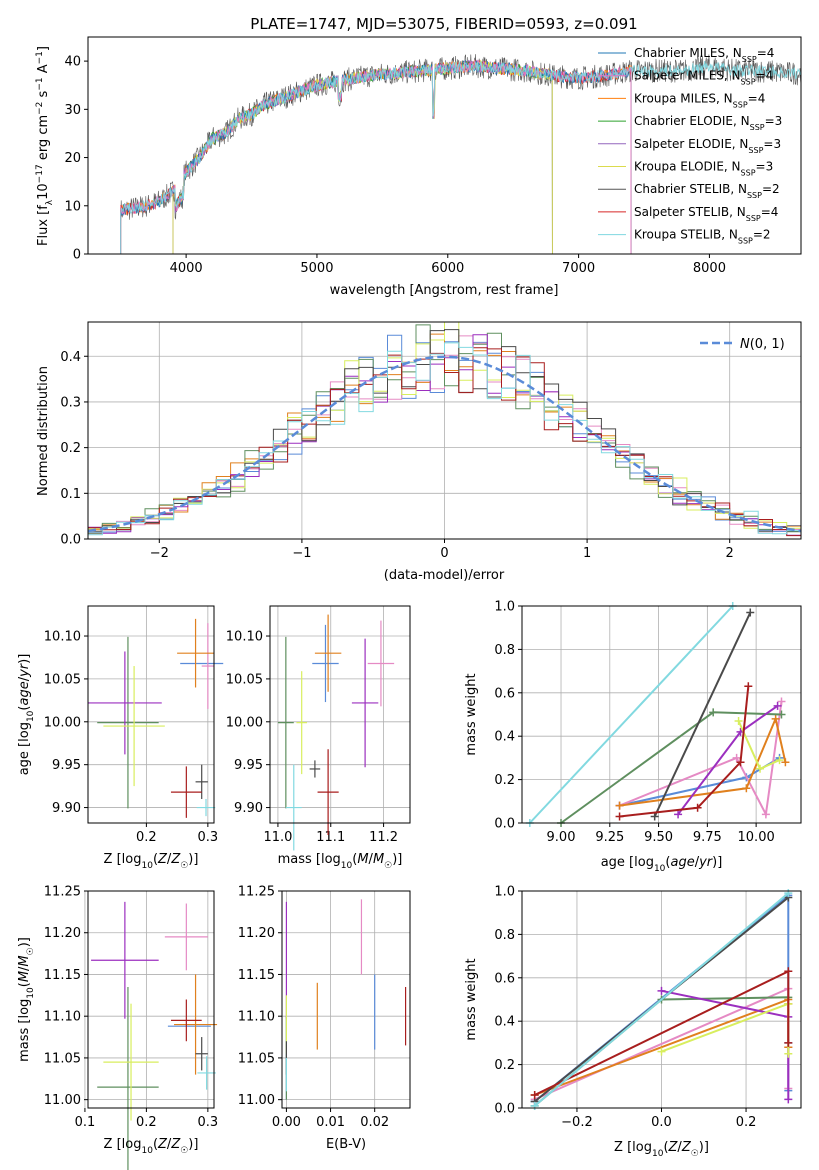  What do you see at coordinates (159, 553) in the screenshot?
I see `x-tick-label: −2` at bounding box center [159, 553].